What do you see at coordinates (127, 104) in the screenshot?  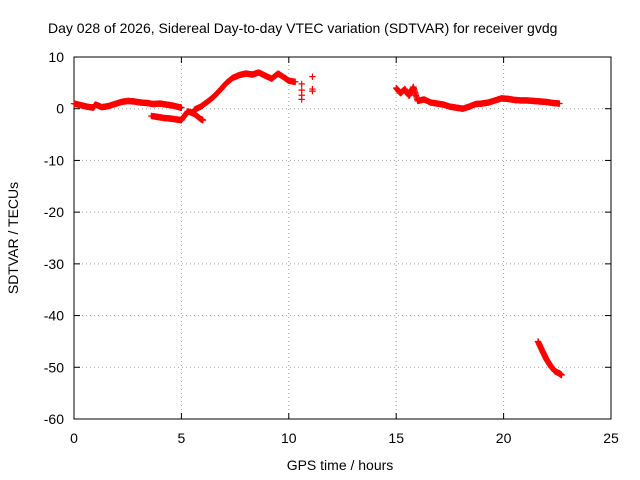 I see `series-main_track_a` at bounding box center [127, 104].